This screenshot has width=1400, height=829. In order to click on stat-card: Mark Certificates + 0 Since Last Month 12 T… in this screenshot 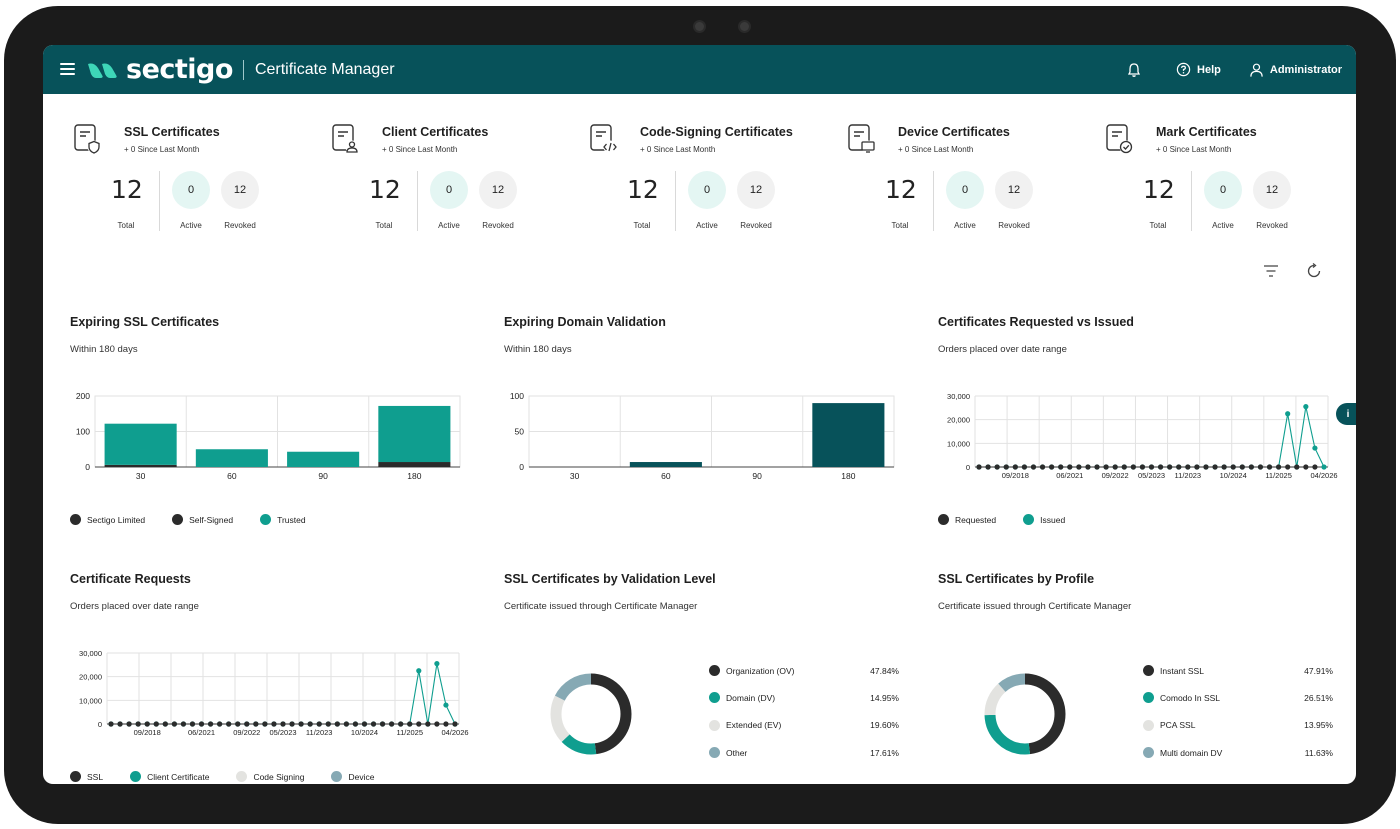, I will do `click(1230, 183)`.